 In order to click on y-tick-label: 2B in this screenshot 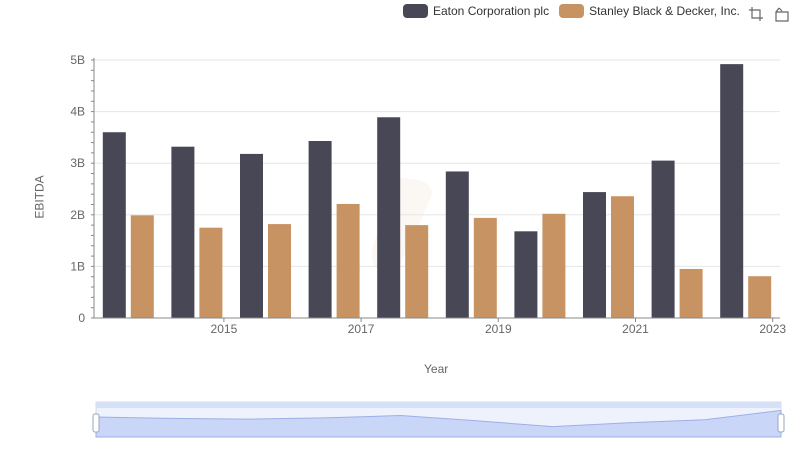, I will do `click(77, 215)`.